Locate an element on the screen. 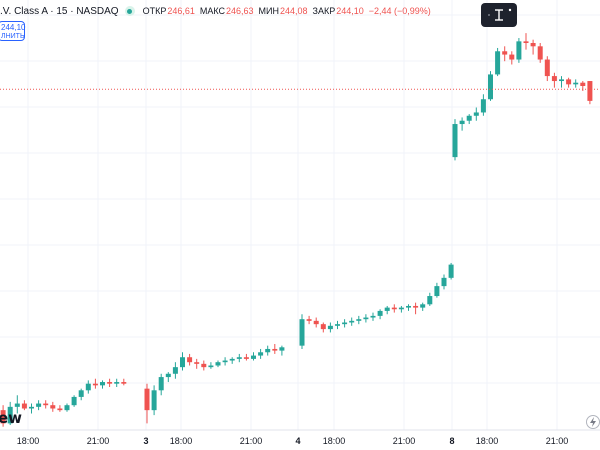  low-label: МИН is located at coordinates (269, 11).